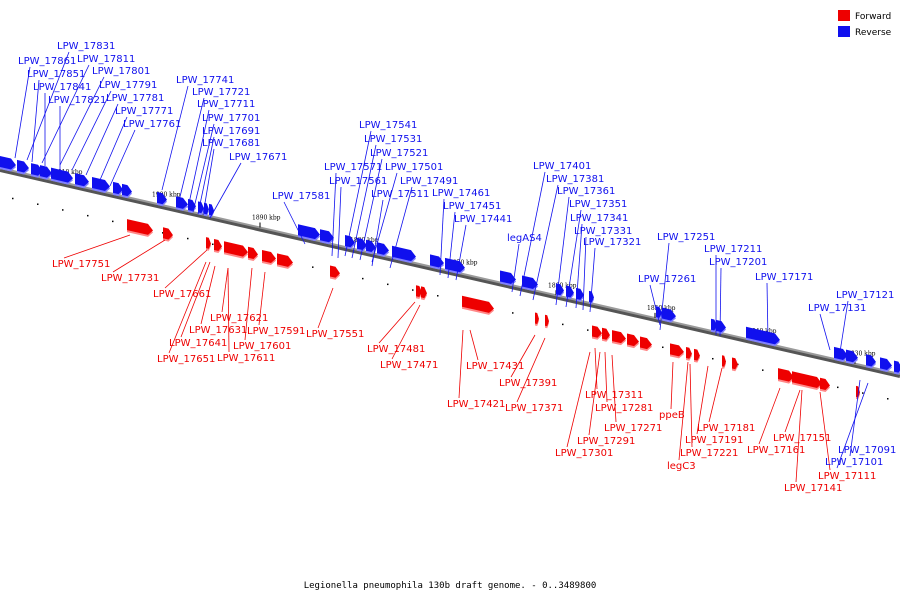 The width and height of the screenshot is (900, 600). Describe the element at coordinates (414, 167) in the screenshot. I see `reverse-gene-label: LPW_17501` at that location.